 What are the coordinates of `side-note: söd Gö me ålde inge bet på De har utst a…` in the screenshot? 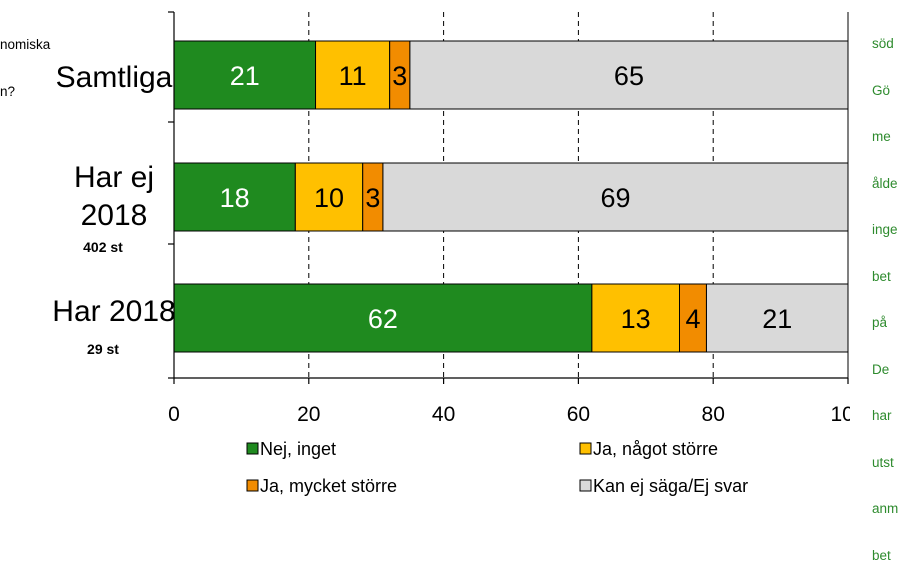 It's located at (886, 292).